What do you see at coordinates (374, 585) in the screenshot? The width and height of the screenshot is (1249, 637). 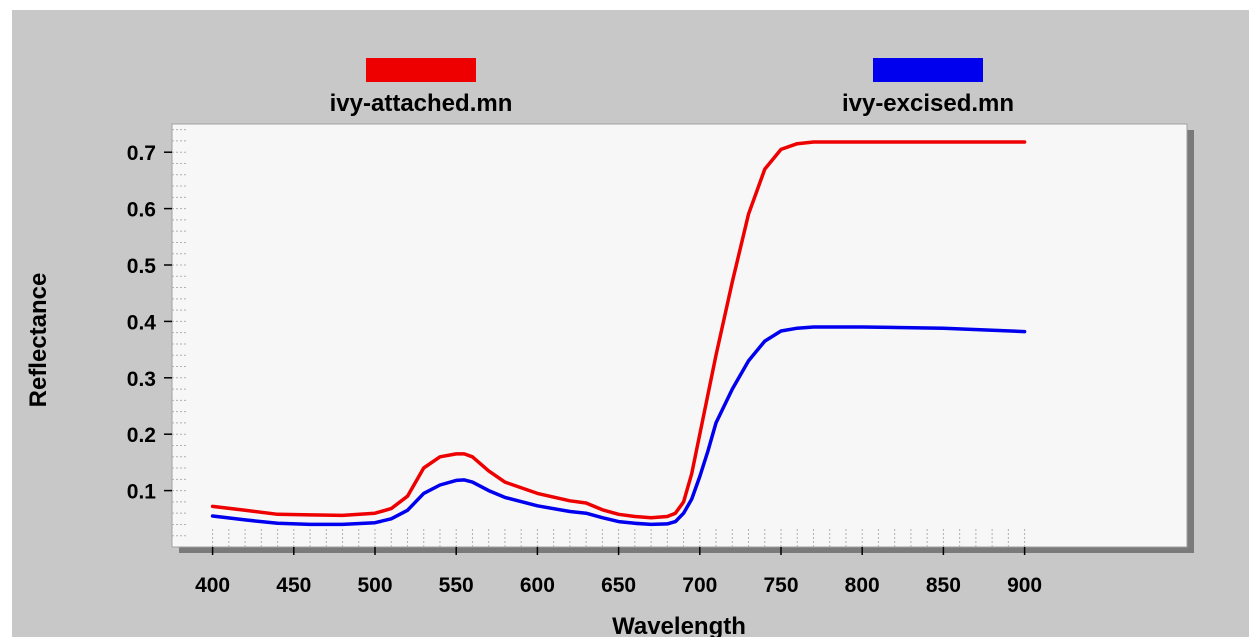 I see `x-tick-label: 500` at bounding box center [374, 585].